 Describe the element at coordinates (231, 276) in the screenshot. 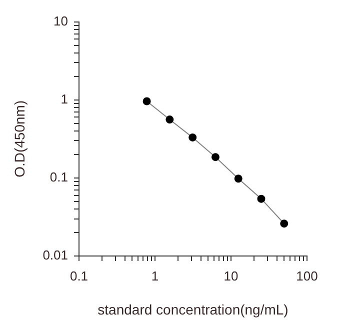

I see `x-tick-label: 10` at that location.